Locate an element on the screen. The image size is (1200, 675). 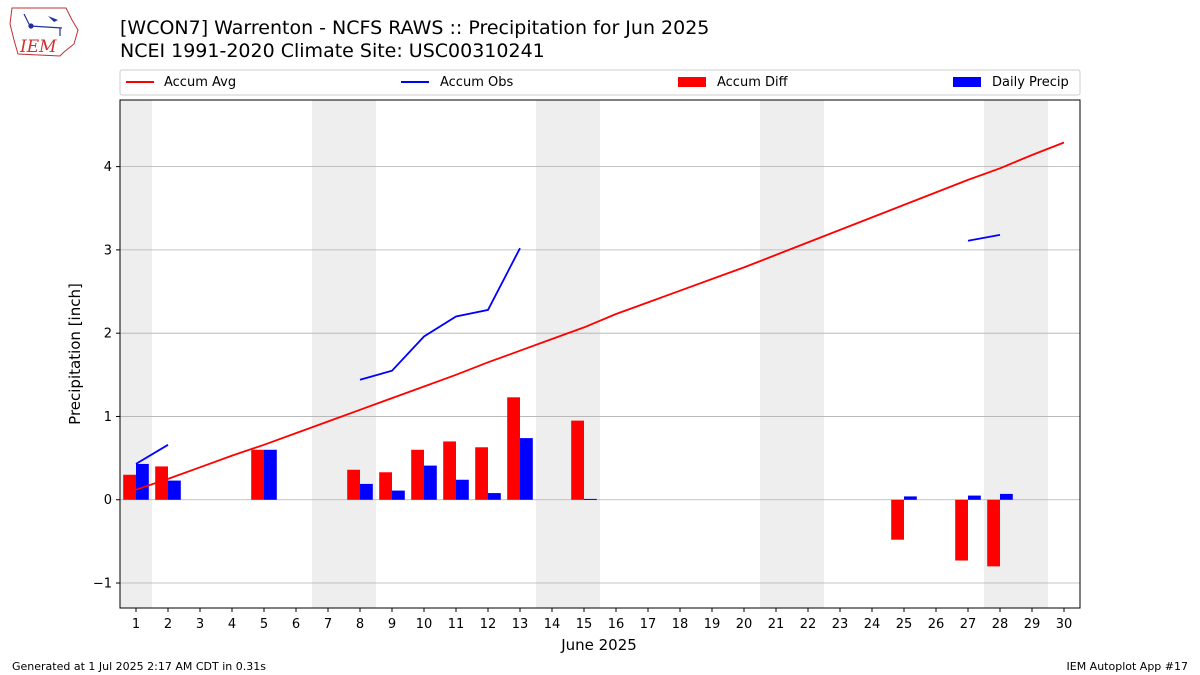
legend-accum-avg-label: Accum Avg is located at coordinates (200, 82).